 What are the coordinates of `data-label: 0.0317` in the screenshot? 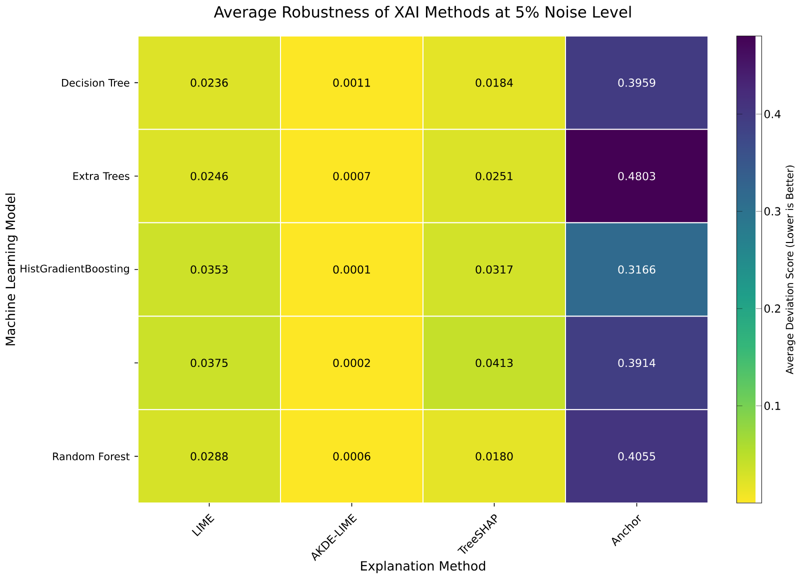 It's located at (494, 269).